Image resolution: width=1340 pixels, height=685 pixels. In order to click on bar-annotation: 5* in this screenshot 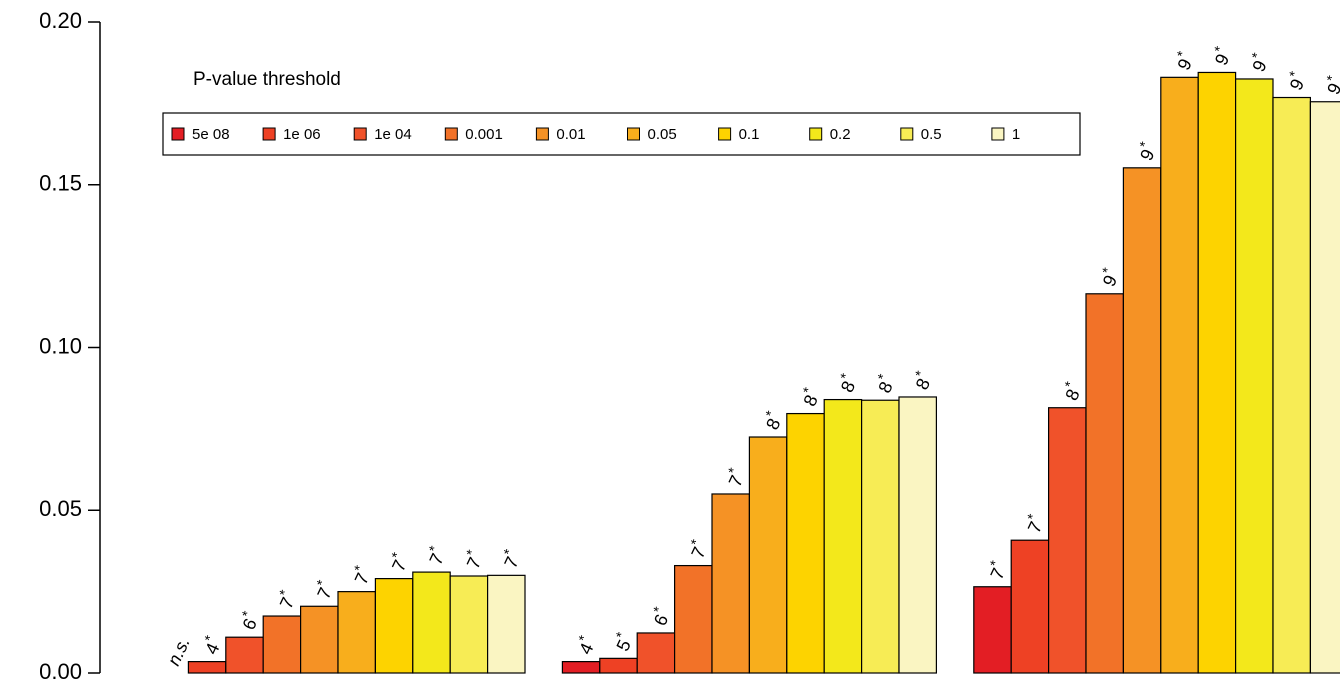, I will do `click(622, 641)`.